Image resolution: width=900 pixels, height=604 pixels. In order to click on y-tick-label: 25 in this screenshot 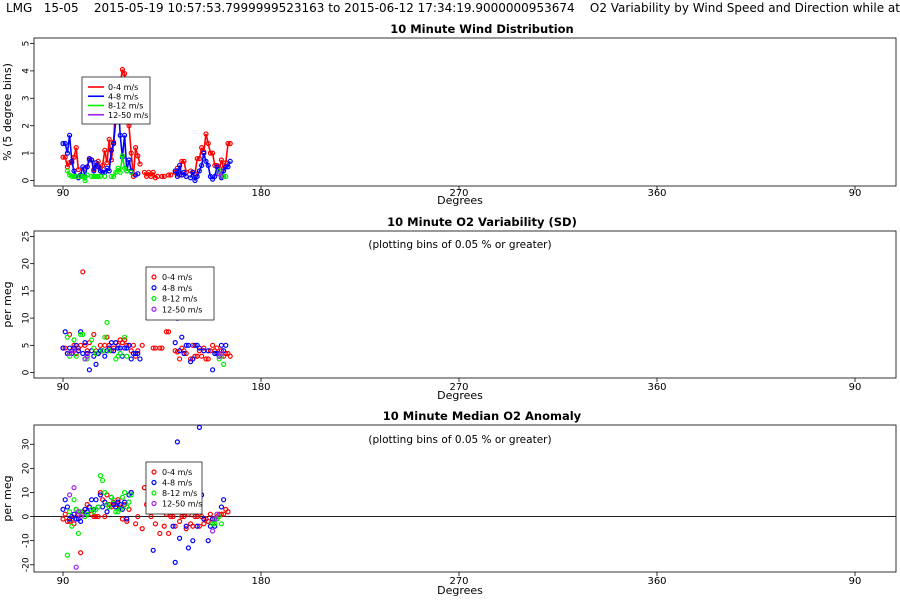, I will do `click(27, 236)`.